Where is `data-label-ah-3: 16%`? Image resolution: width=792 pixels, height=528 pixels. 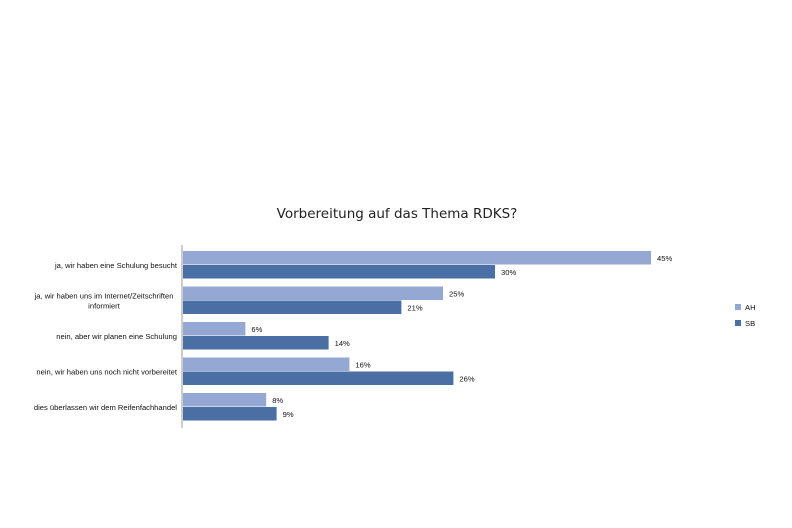
data-label-ah-3: 16% is located at coordinates (362, 365).